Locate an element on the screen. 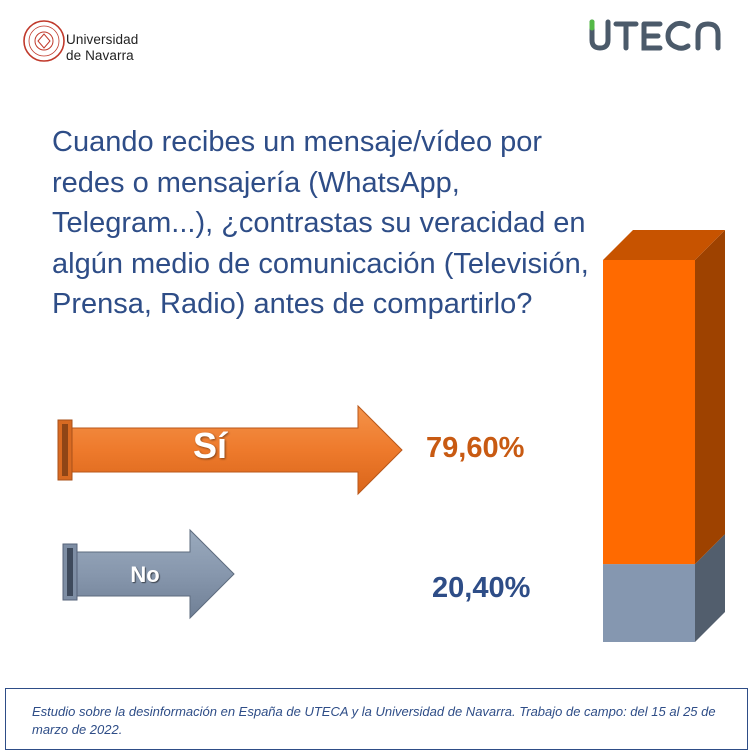 This screenshot has width=756, height=756. university-seal-icon is located at coordinates (44, 41).